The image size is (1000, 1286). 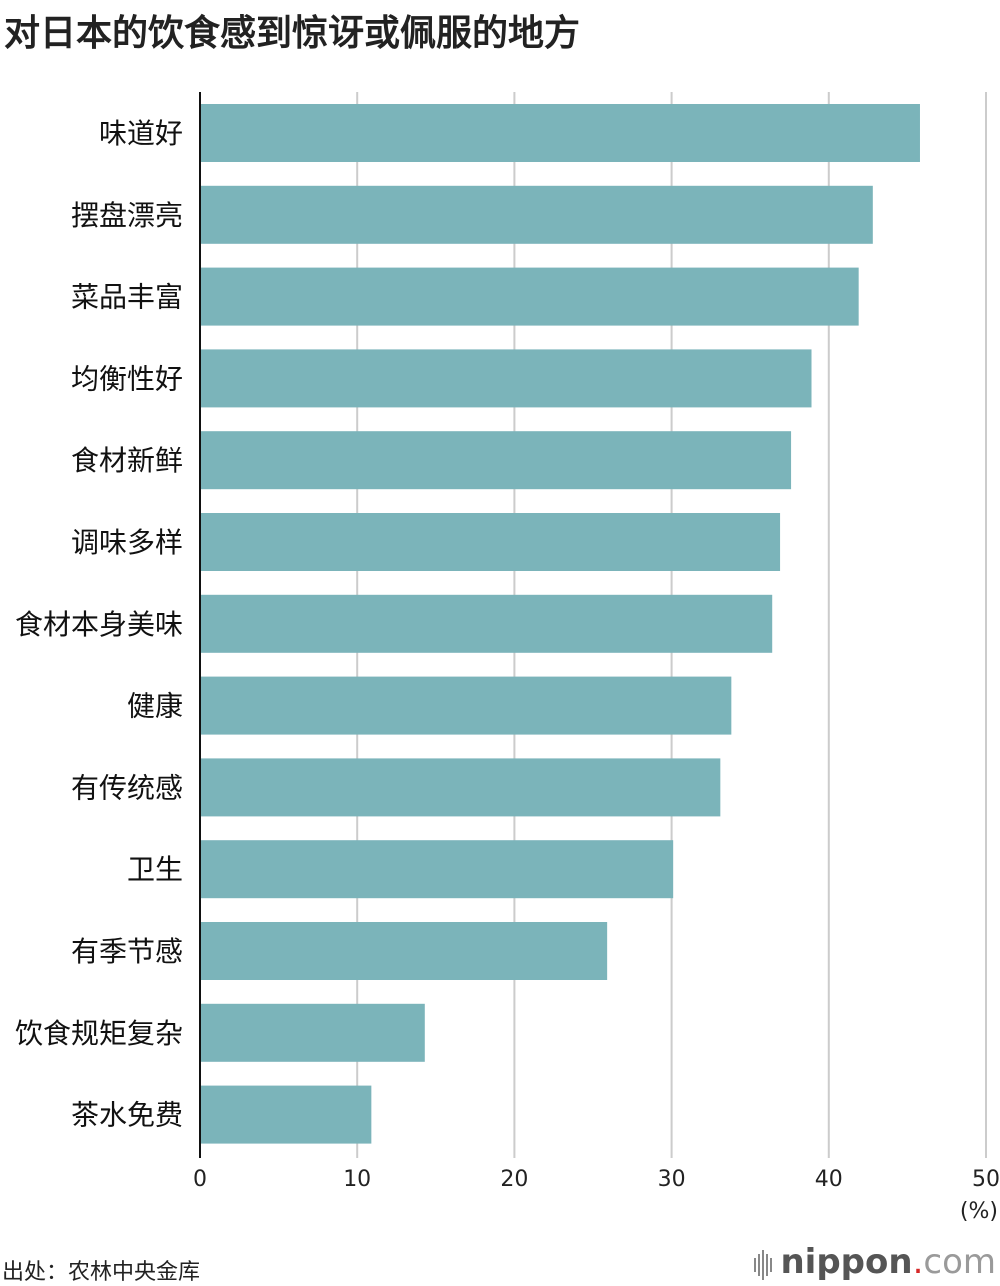 I want to click on category-label: 有传统感, so click(x=127, y=787).